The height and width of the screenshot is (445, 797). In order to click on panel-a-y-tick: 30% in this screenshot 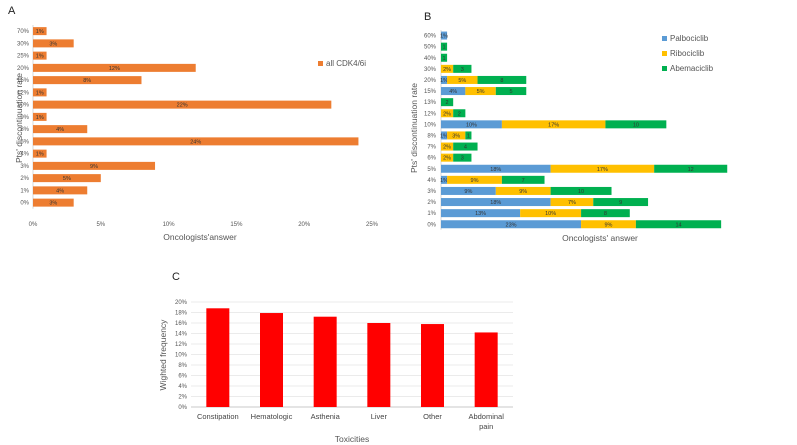, I will do `click(23, 44)`.